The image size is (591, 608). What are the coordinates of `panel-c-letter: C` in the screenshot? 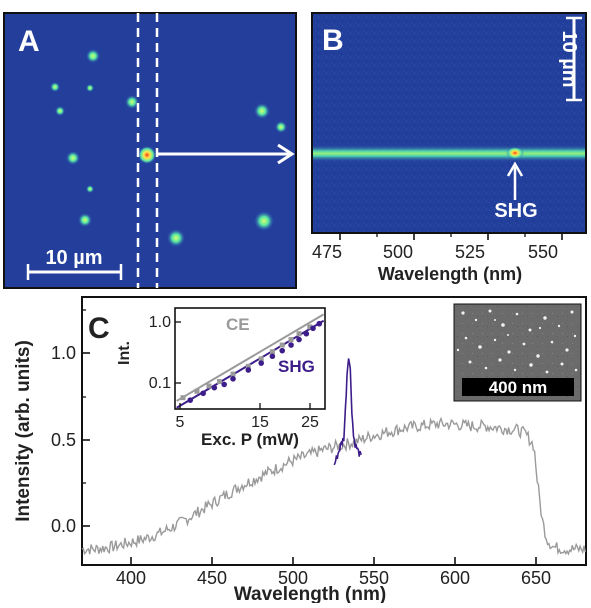 It's located at (99, 328).